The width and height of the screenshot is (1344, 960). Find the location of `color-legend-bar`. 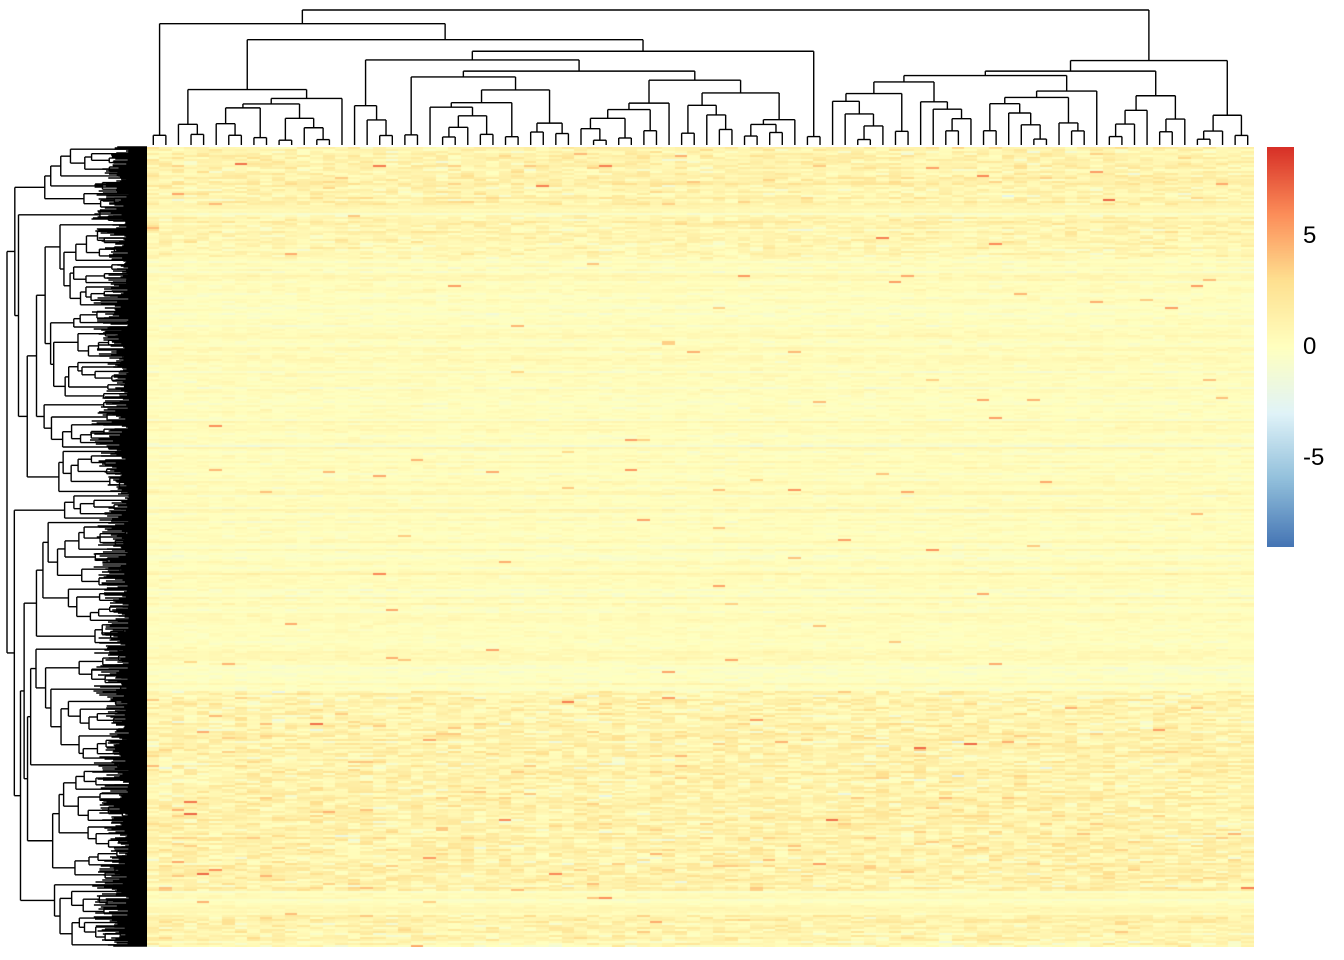

color-legend-bar is located at coordinates (1280, 347).